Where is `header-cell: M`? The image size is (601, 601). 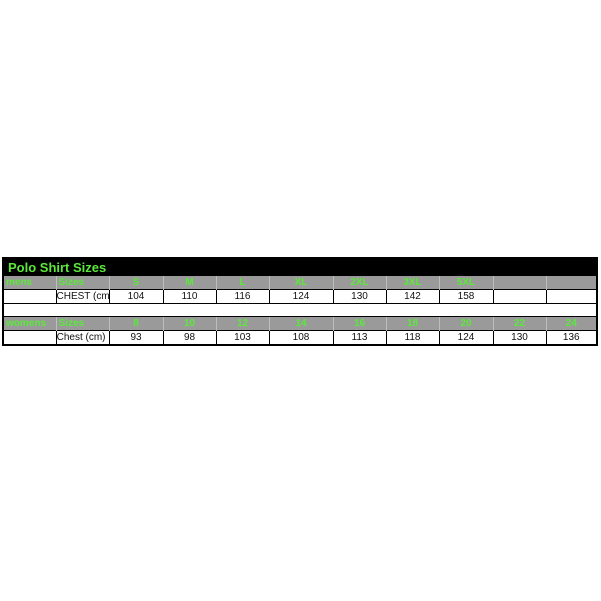 header-cell: M is located at coordinates (190, 283).